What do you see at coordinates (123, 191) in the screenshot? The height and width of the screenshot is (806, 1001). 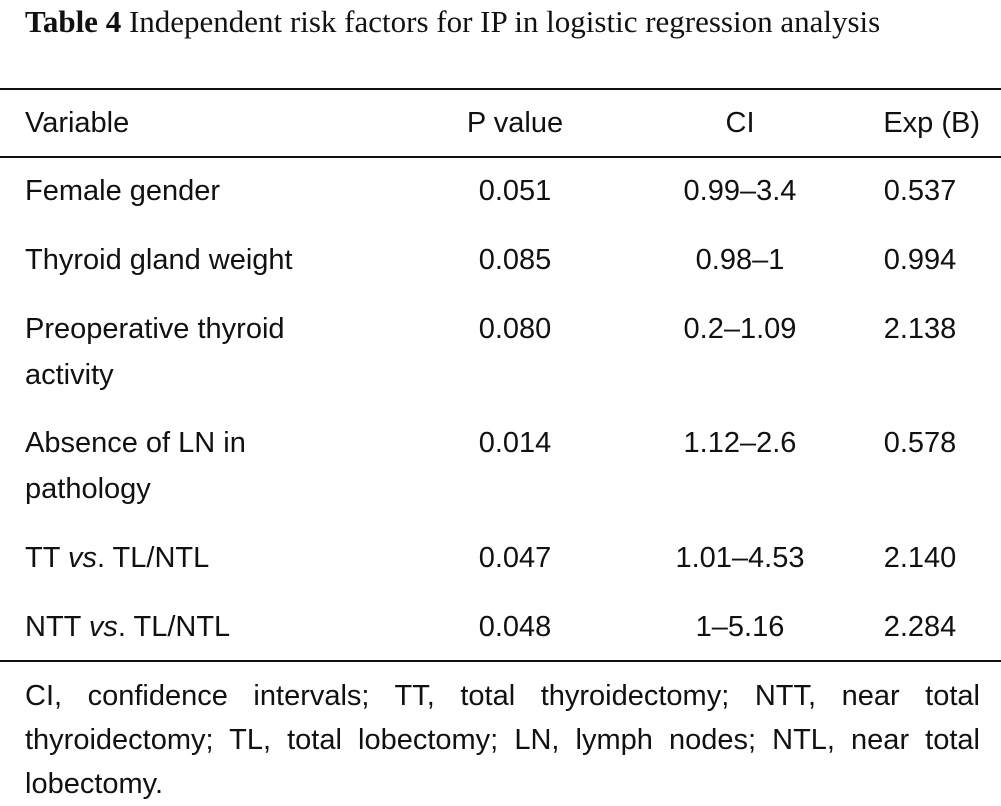 I see `table-row-variable: Female gender` at bounding box center [123, 191].